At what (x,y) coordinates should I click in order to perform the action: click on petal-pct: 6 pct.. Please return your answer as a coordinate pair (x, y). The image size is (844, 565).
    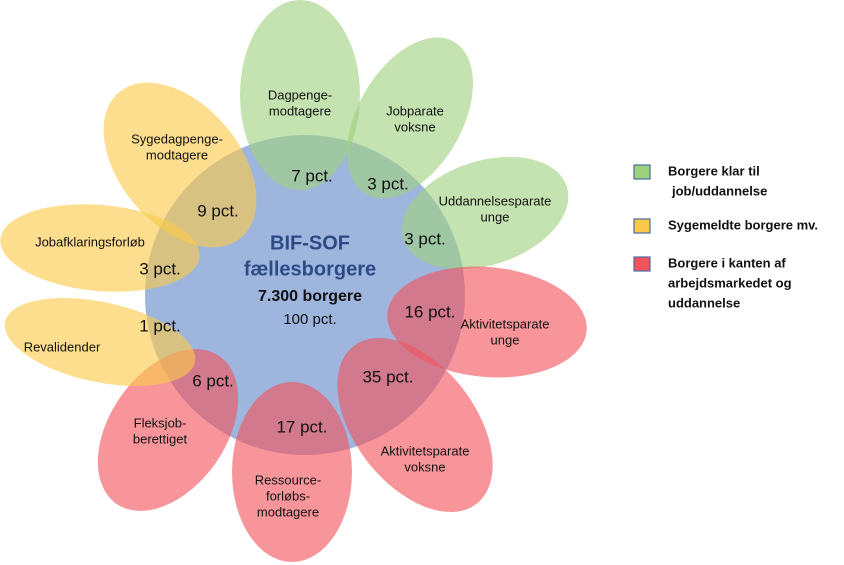
    Looking at the image, I should click on (213, 380).